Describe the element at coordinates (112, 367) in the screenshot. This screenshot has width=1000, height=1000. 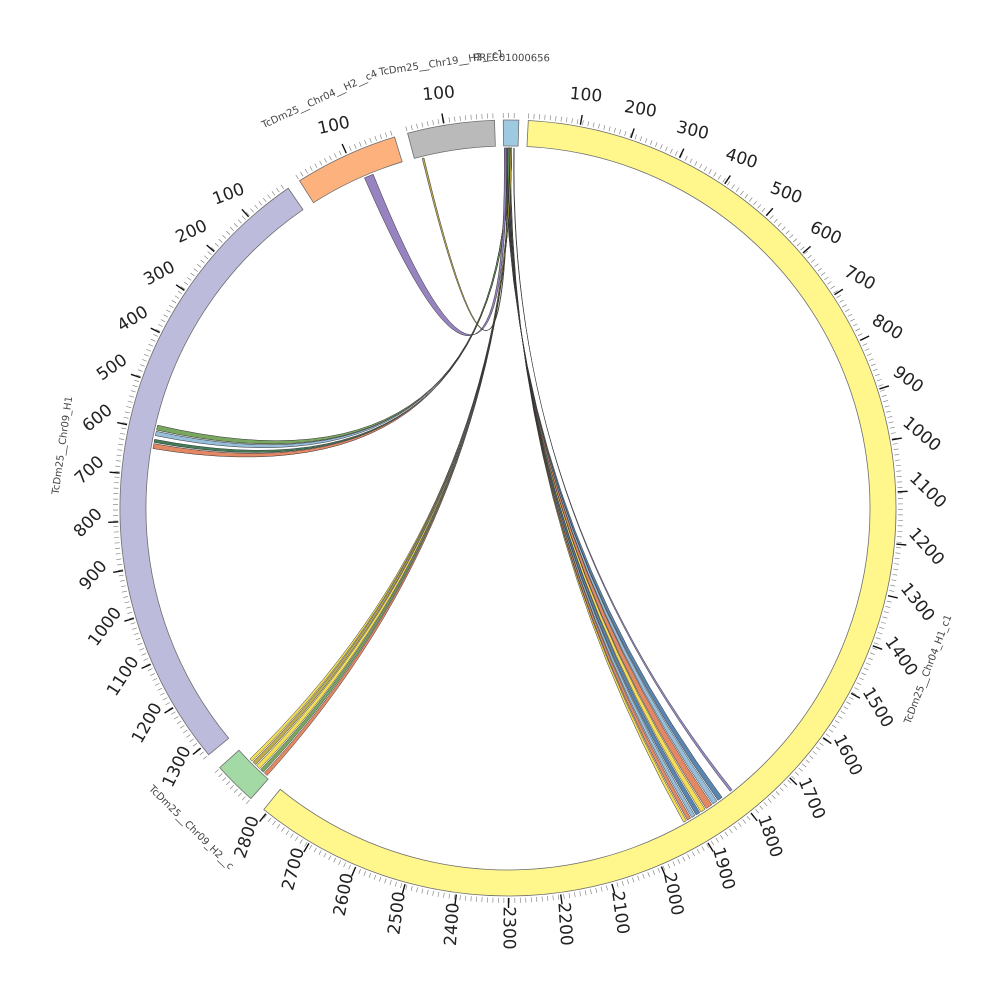
I see `tick-label-chr09_h1: 500` at that location.